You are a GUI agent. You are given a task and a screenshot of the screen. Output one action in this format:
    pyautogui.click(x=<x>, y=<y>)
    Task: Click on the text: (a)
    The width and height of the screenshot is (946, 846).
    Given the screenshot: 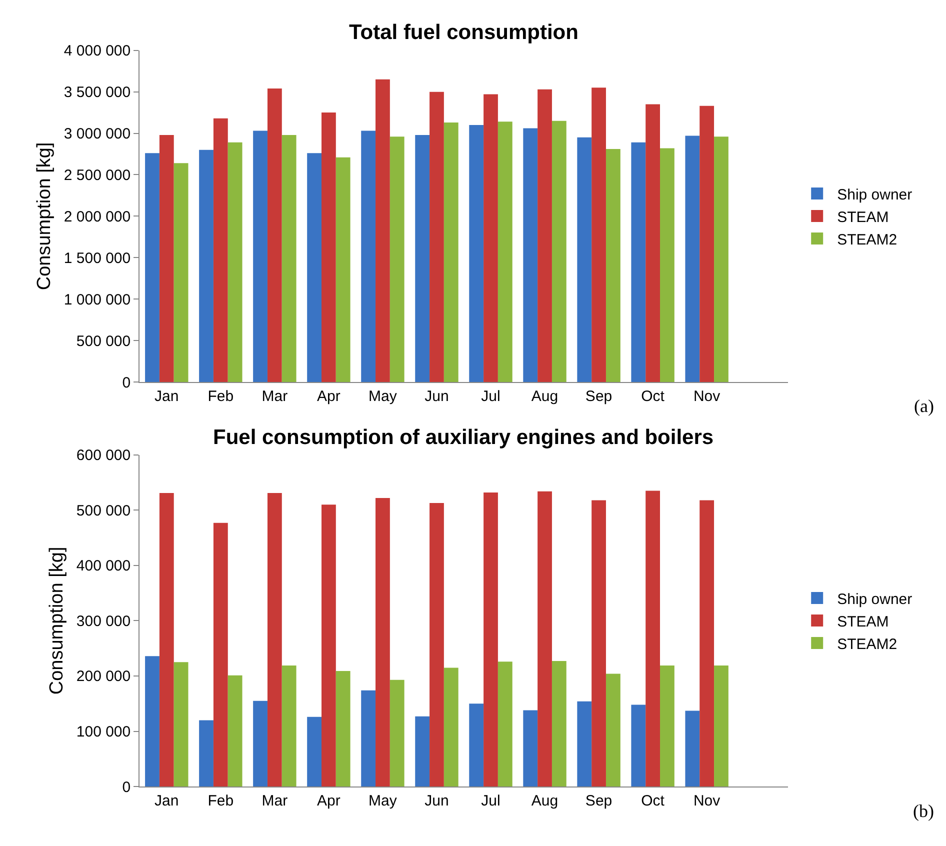 What is the action you would take?
    pyautogui.click(x=924, y=406)
    